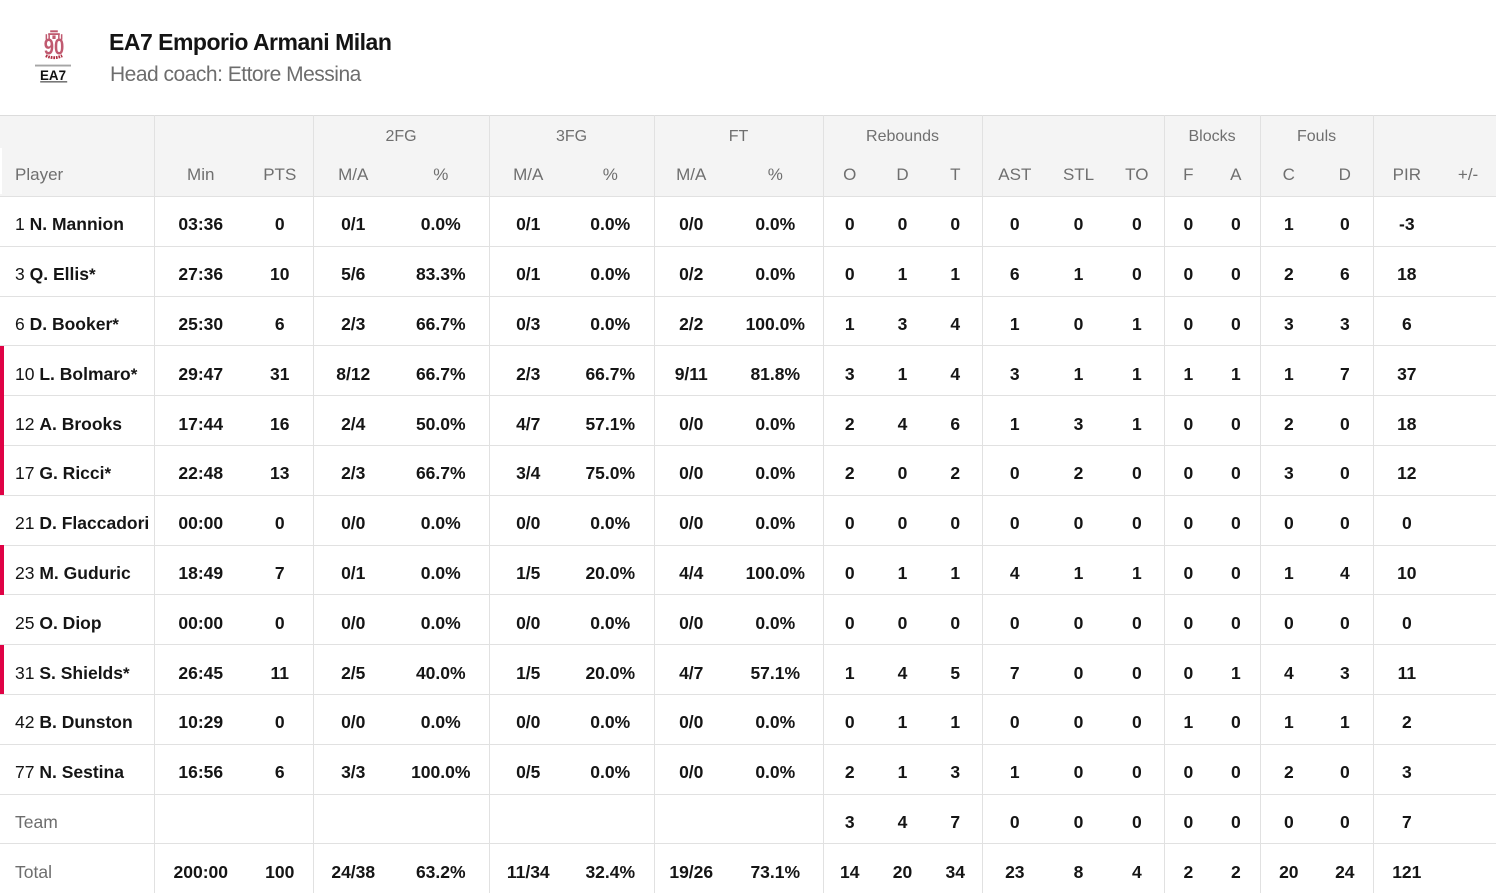 Image resolution: width=1496 pixels, height=893 pixels. Describe the element at coordinates (54, 47) in the screenshot. I see `svg-text: 90` at that location.